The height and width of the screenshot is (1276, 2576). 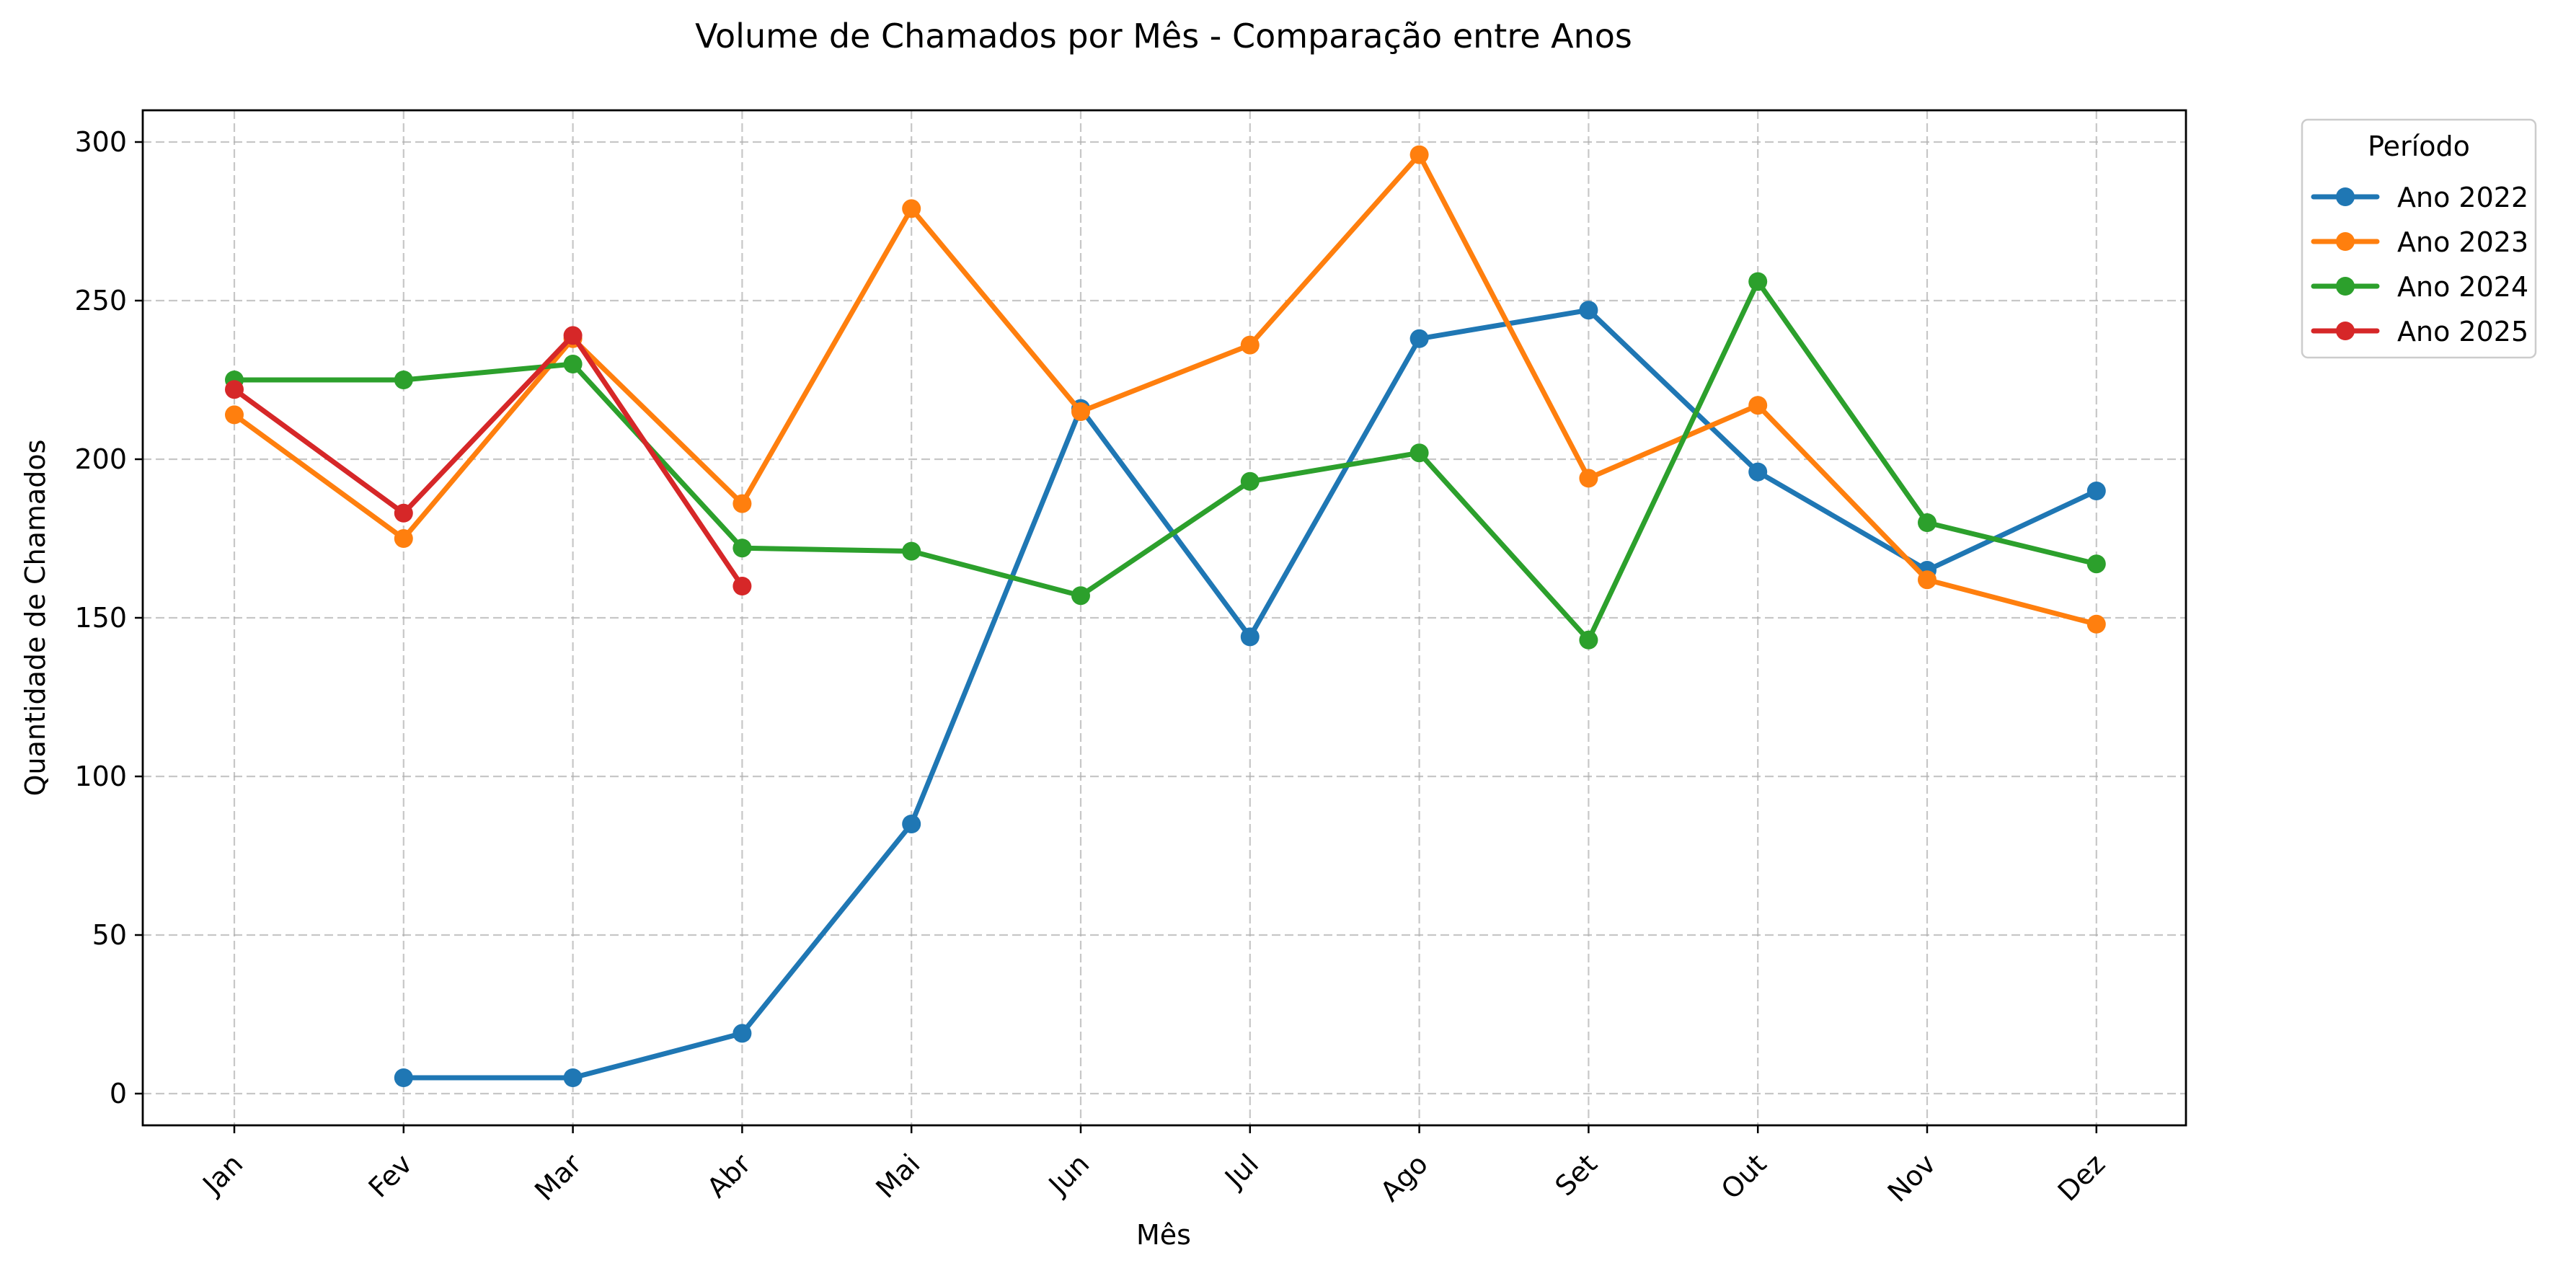 I want to click on x-tick-label: Jan, so click(x=222, y=1174).